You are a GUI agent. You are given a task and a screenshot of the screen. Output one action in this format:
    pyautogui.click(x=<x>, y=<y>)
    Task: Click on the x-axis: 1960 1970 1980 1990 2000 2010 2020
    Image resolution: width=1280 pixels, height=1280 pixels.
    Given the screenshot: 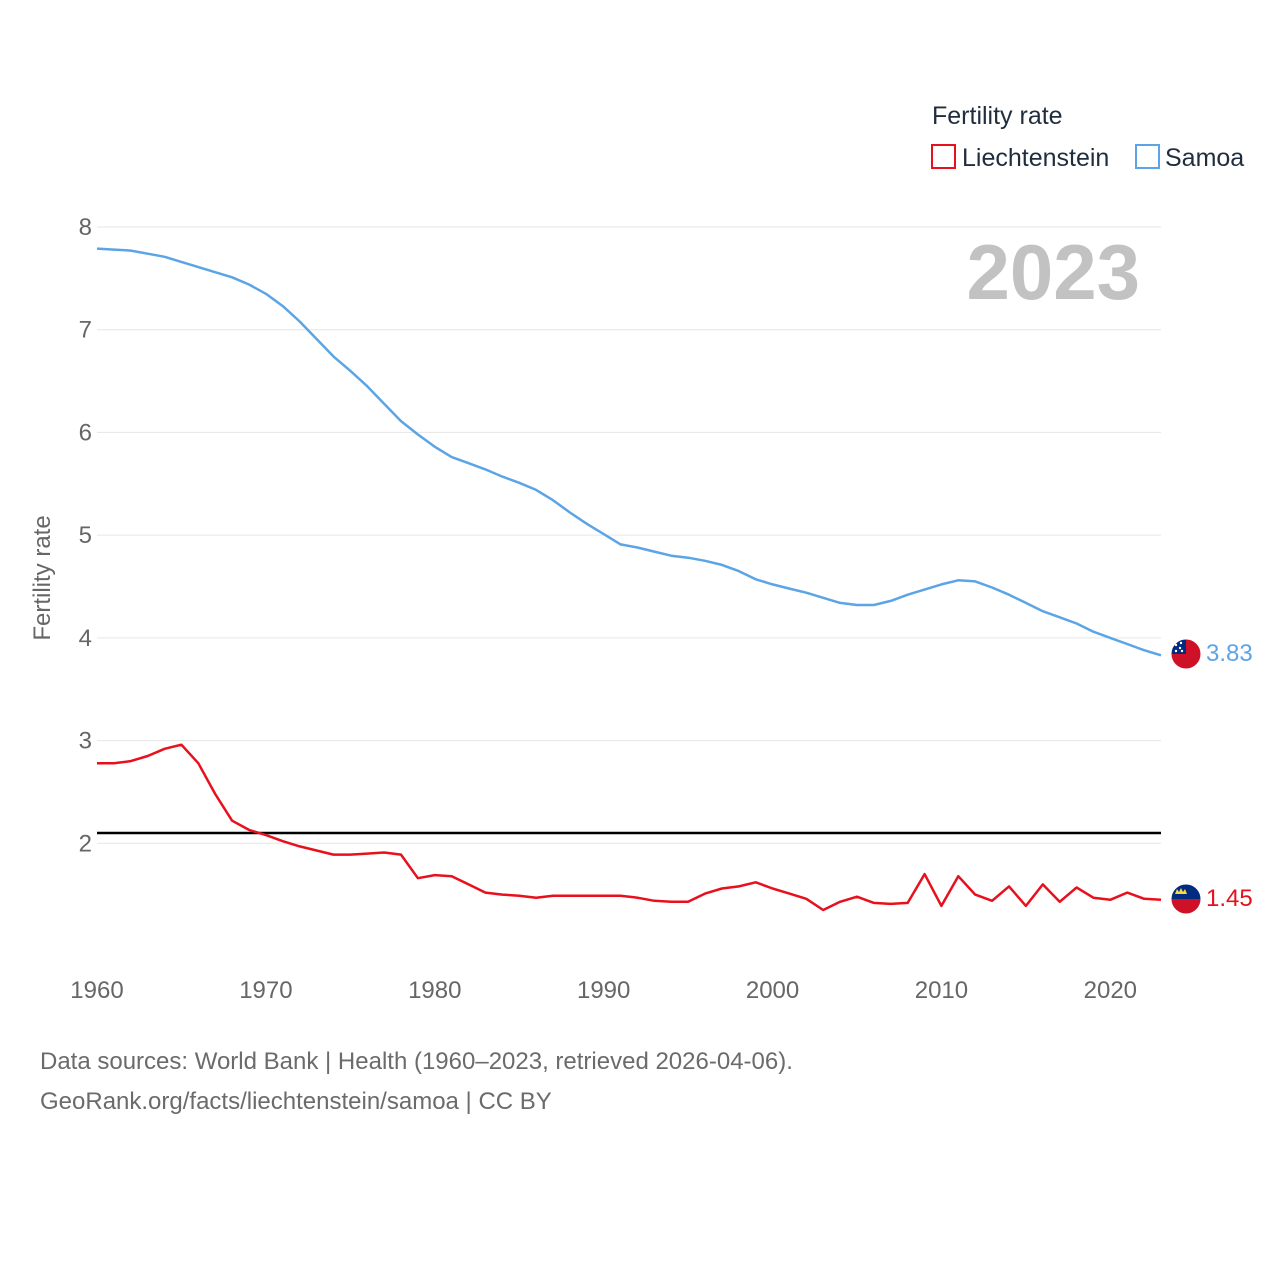 What is the action you would take?
    pyautogui.click(x=603, y=990)
    